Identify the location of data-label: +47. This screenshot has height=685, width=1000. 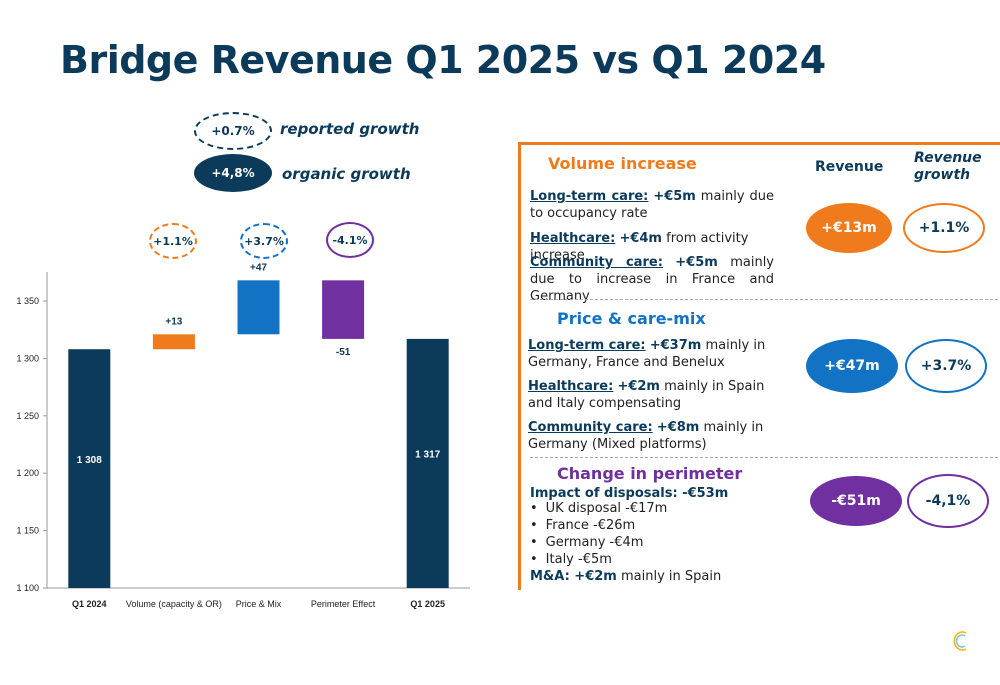
(258, 267).